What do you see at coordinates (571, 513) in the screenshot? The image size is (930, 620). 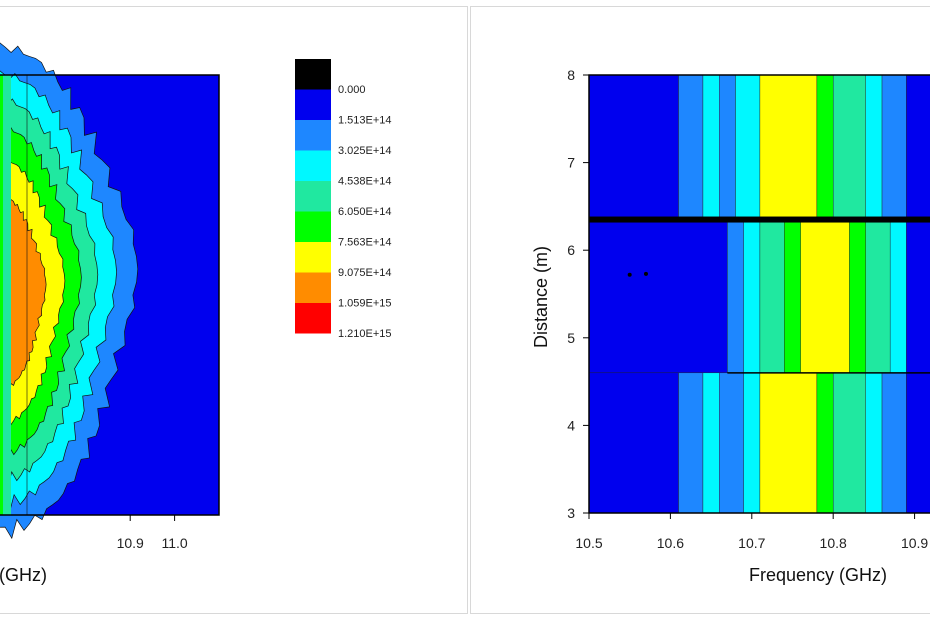 I see `y-tick-label: 3` at bounding box center [571, 513].